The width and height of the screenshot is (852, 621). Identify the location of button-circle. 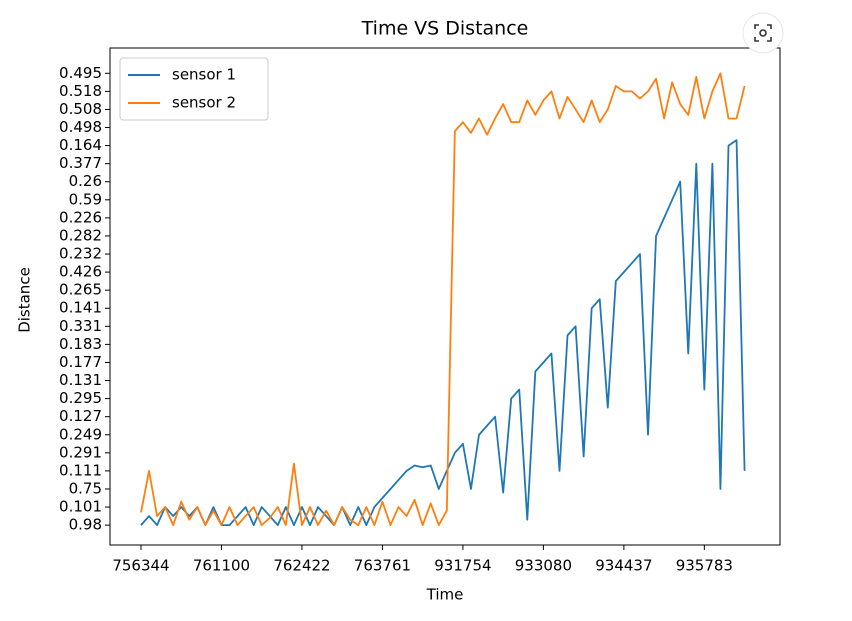
(763, 33).